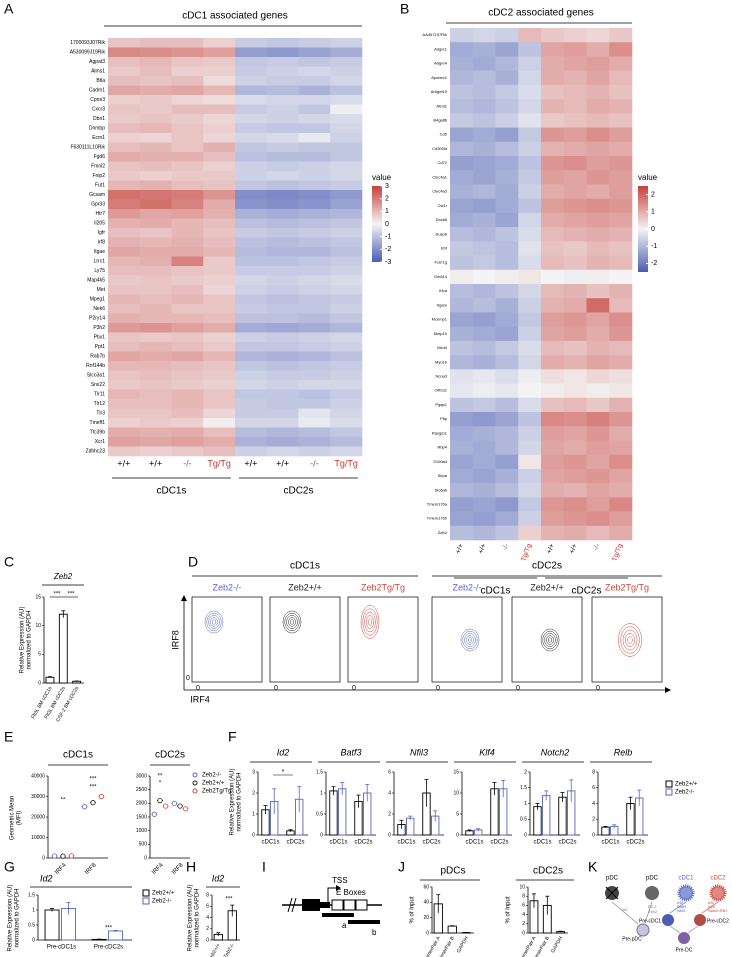  What do you see at coordinates (18, 917) in the screenshot?
I see `y-axis-label: normalized to GAPDH` at bounding box center [18, 917].